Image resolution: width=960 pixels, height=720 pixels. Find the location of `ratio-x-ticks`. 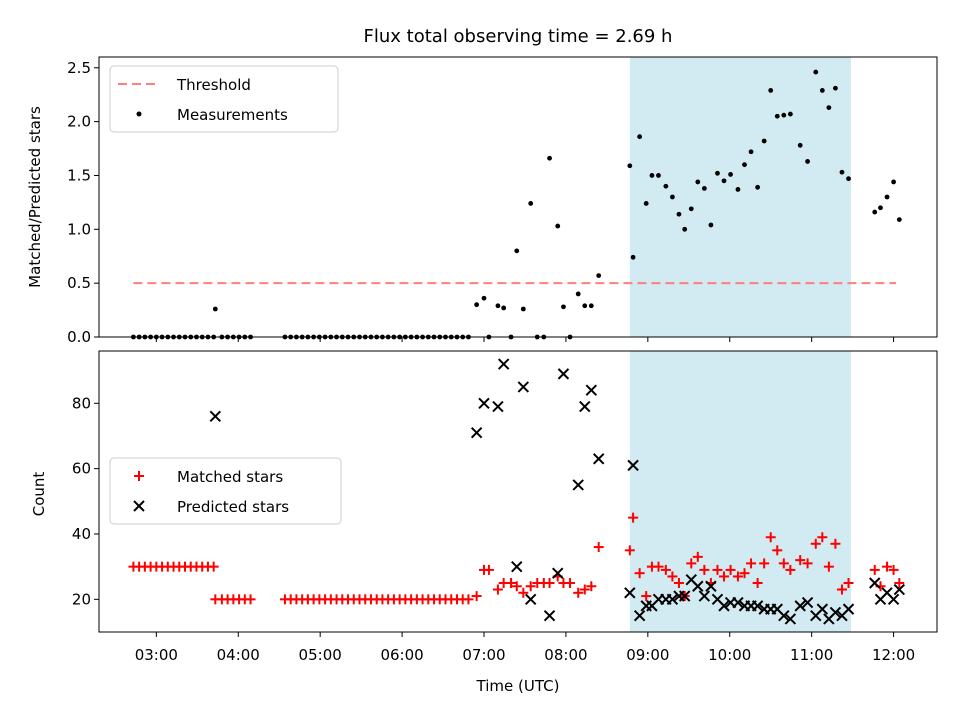

ratio-x-ticks is located at coordinates (525, 339).